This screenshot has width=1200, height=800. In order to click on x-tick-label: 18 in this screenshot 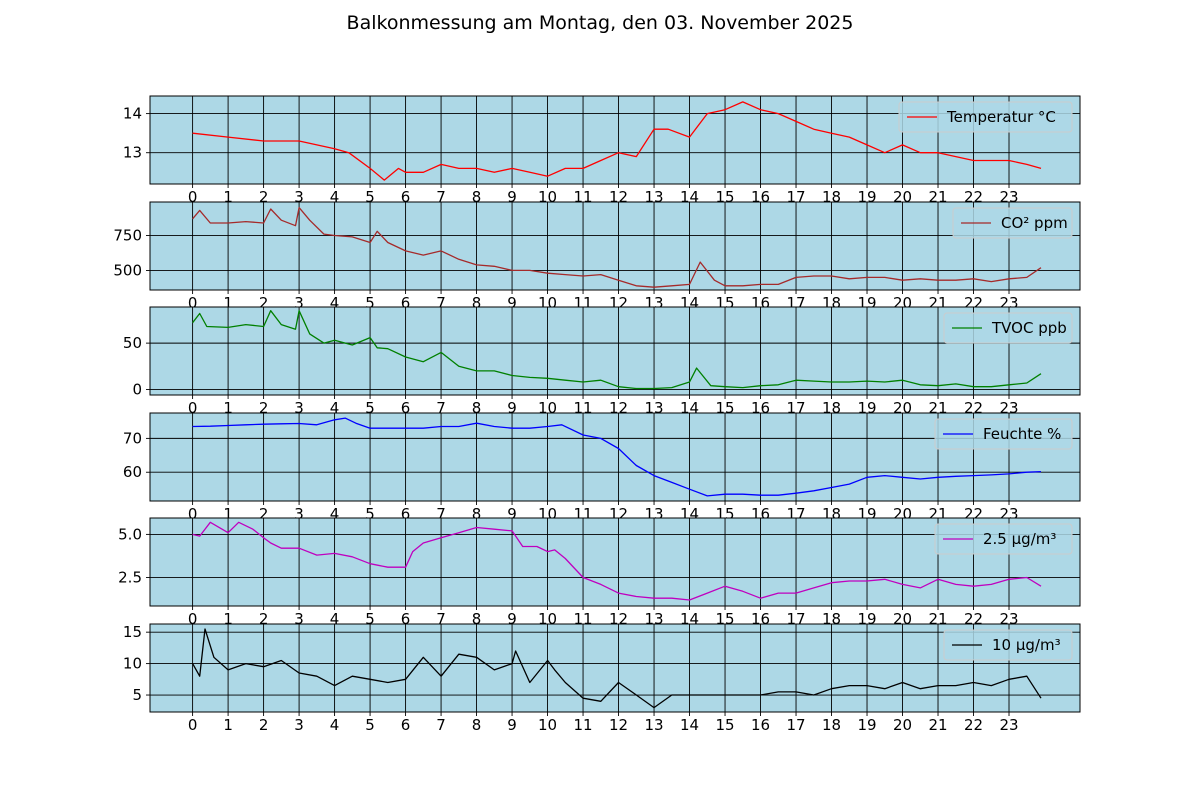, I will do `click(831, 725)`.